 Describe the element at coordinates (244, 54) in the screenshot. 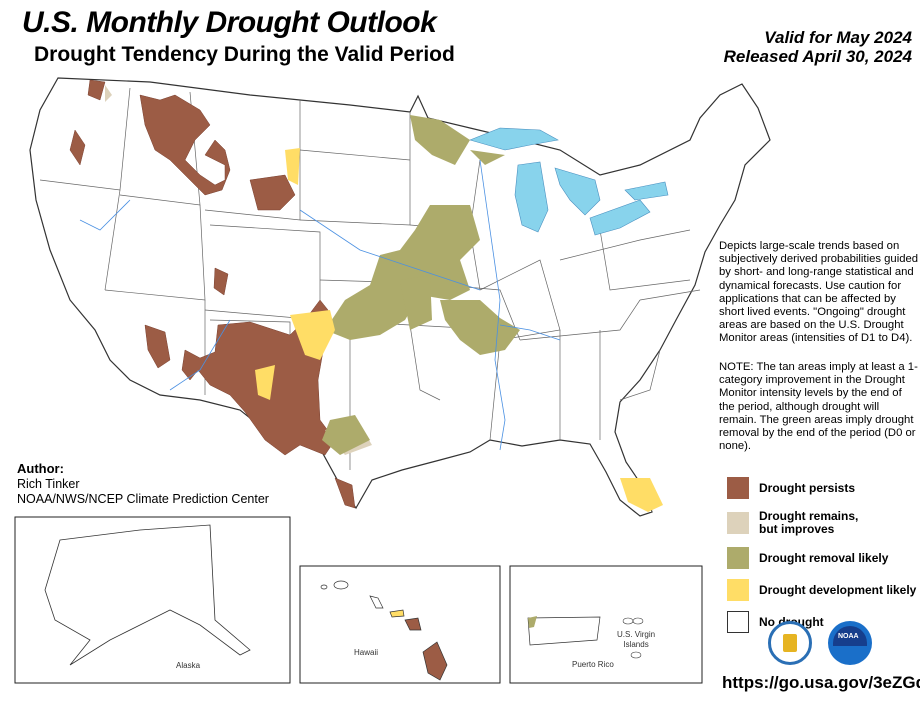

I see `page-subtitle: Drought Tendency During the Valid Period` at that location.